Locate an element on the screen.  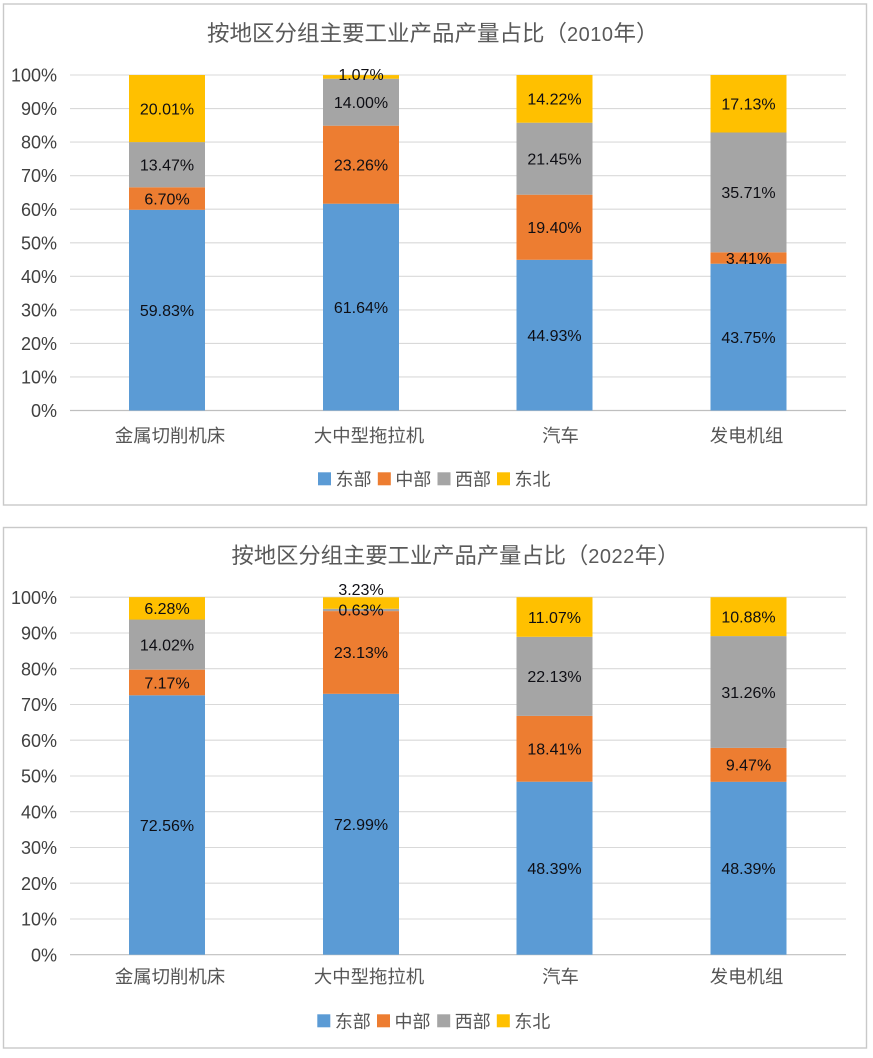
svg-text: 72.56% is located at coordinates (167, 826).